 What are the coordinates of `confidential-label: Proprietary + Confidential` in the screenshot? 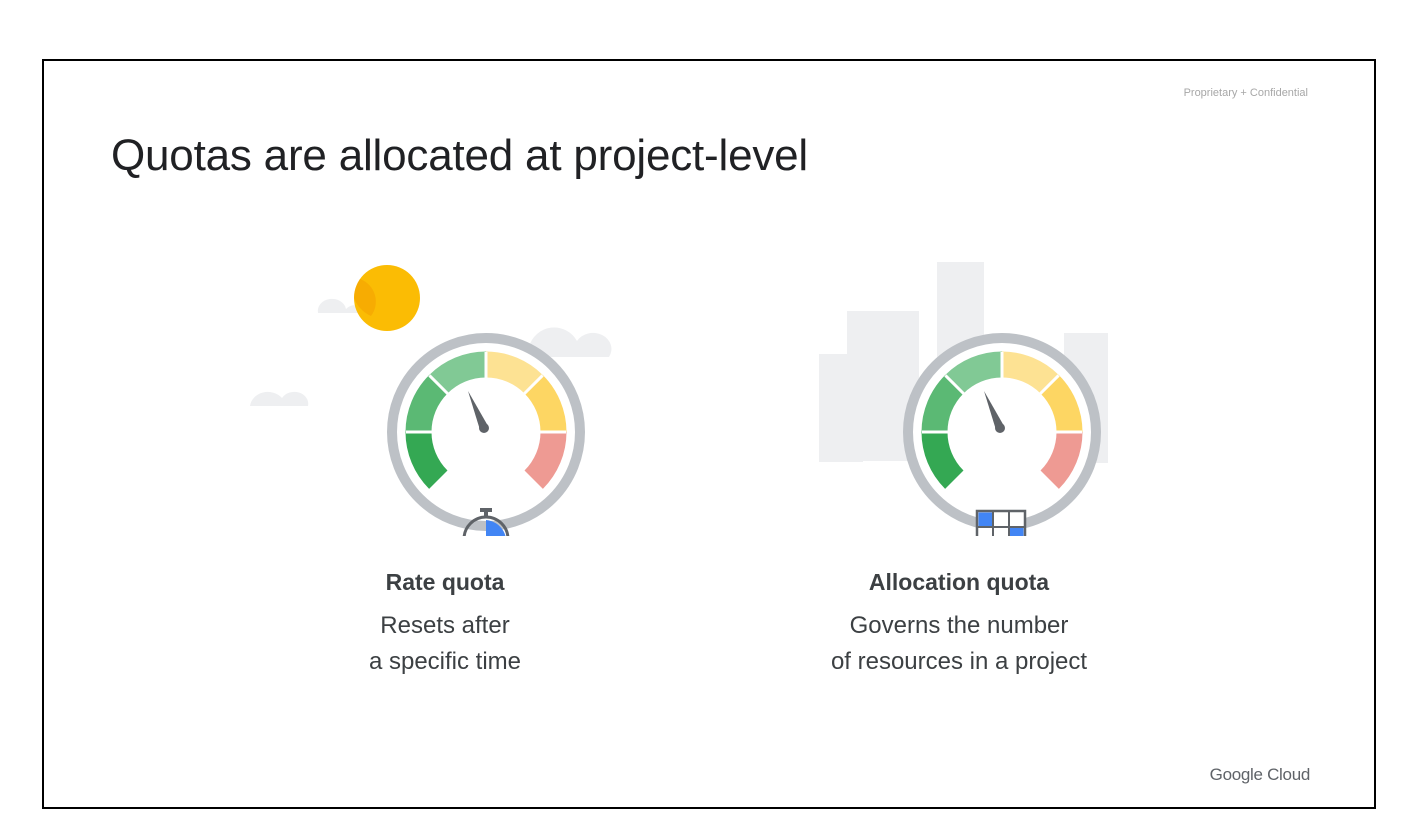 It's located at (1245, 93).